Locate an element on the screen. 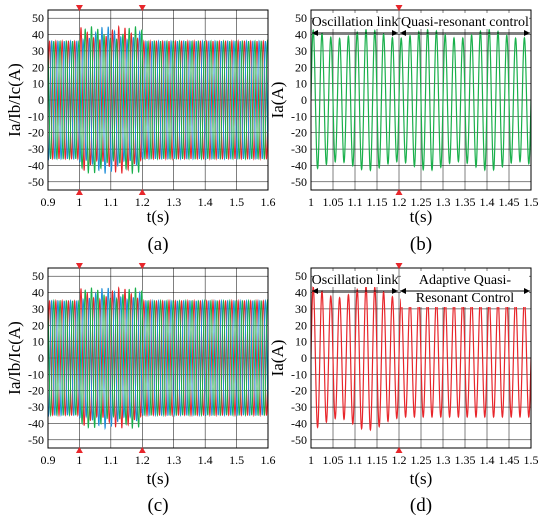  annotation-control: Quasi-resonant control is located at coordinates (465, 22).